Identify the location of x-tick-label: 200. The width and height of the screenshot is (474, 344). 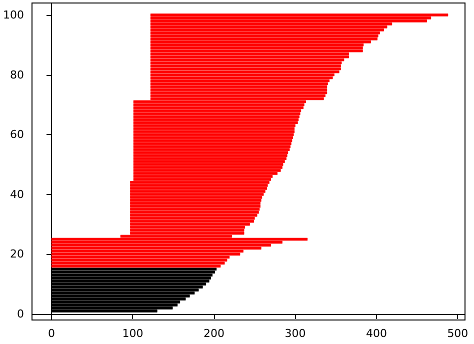
(213, 333).